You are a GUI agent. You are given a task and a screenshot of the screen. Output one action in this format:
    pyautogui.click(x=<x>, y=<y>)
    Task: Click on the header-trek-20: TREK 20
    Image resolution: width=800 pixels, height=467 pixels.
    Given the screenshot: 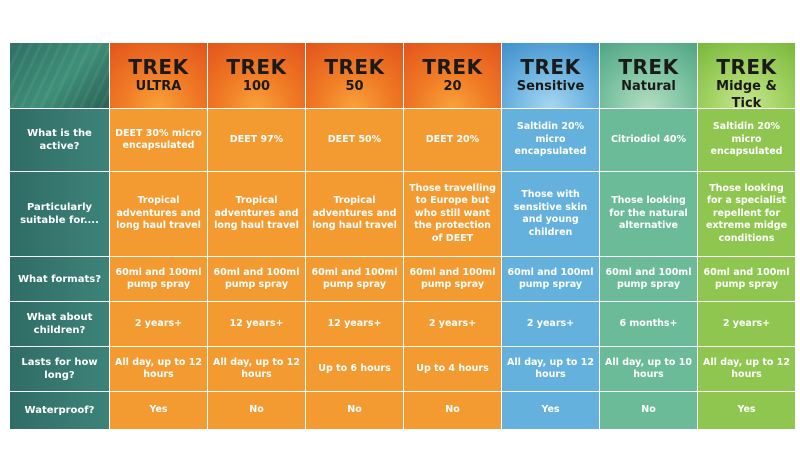 What is the action you would take?
    pyautogui.click(x=452, y=75)
    